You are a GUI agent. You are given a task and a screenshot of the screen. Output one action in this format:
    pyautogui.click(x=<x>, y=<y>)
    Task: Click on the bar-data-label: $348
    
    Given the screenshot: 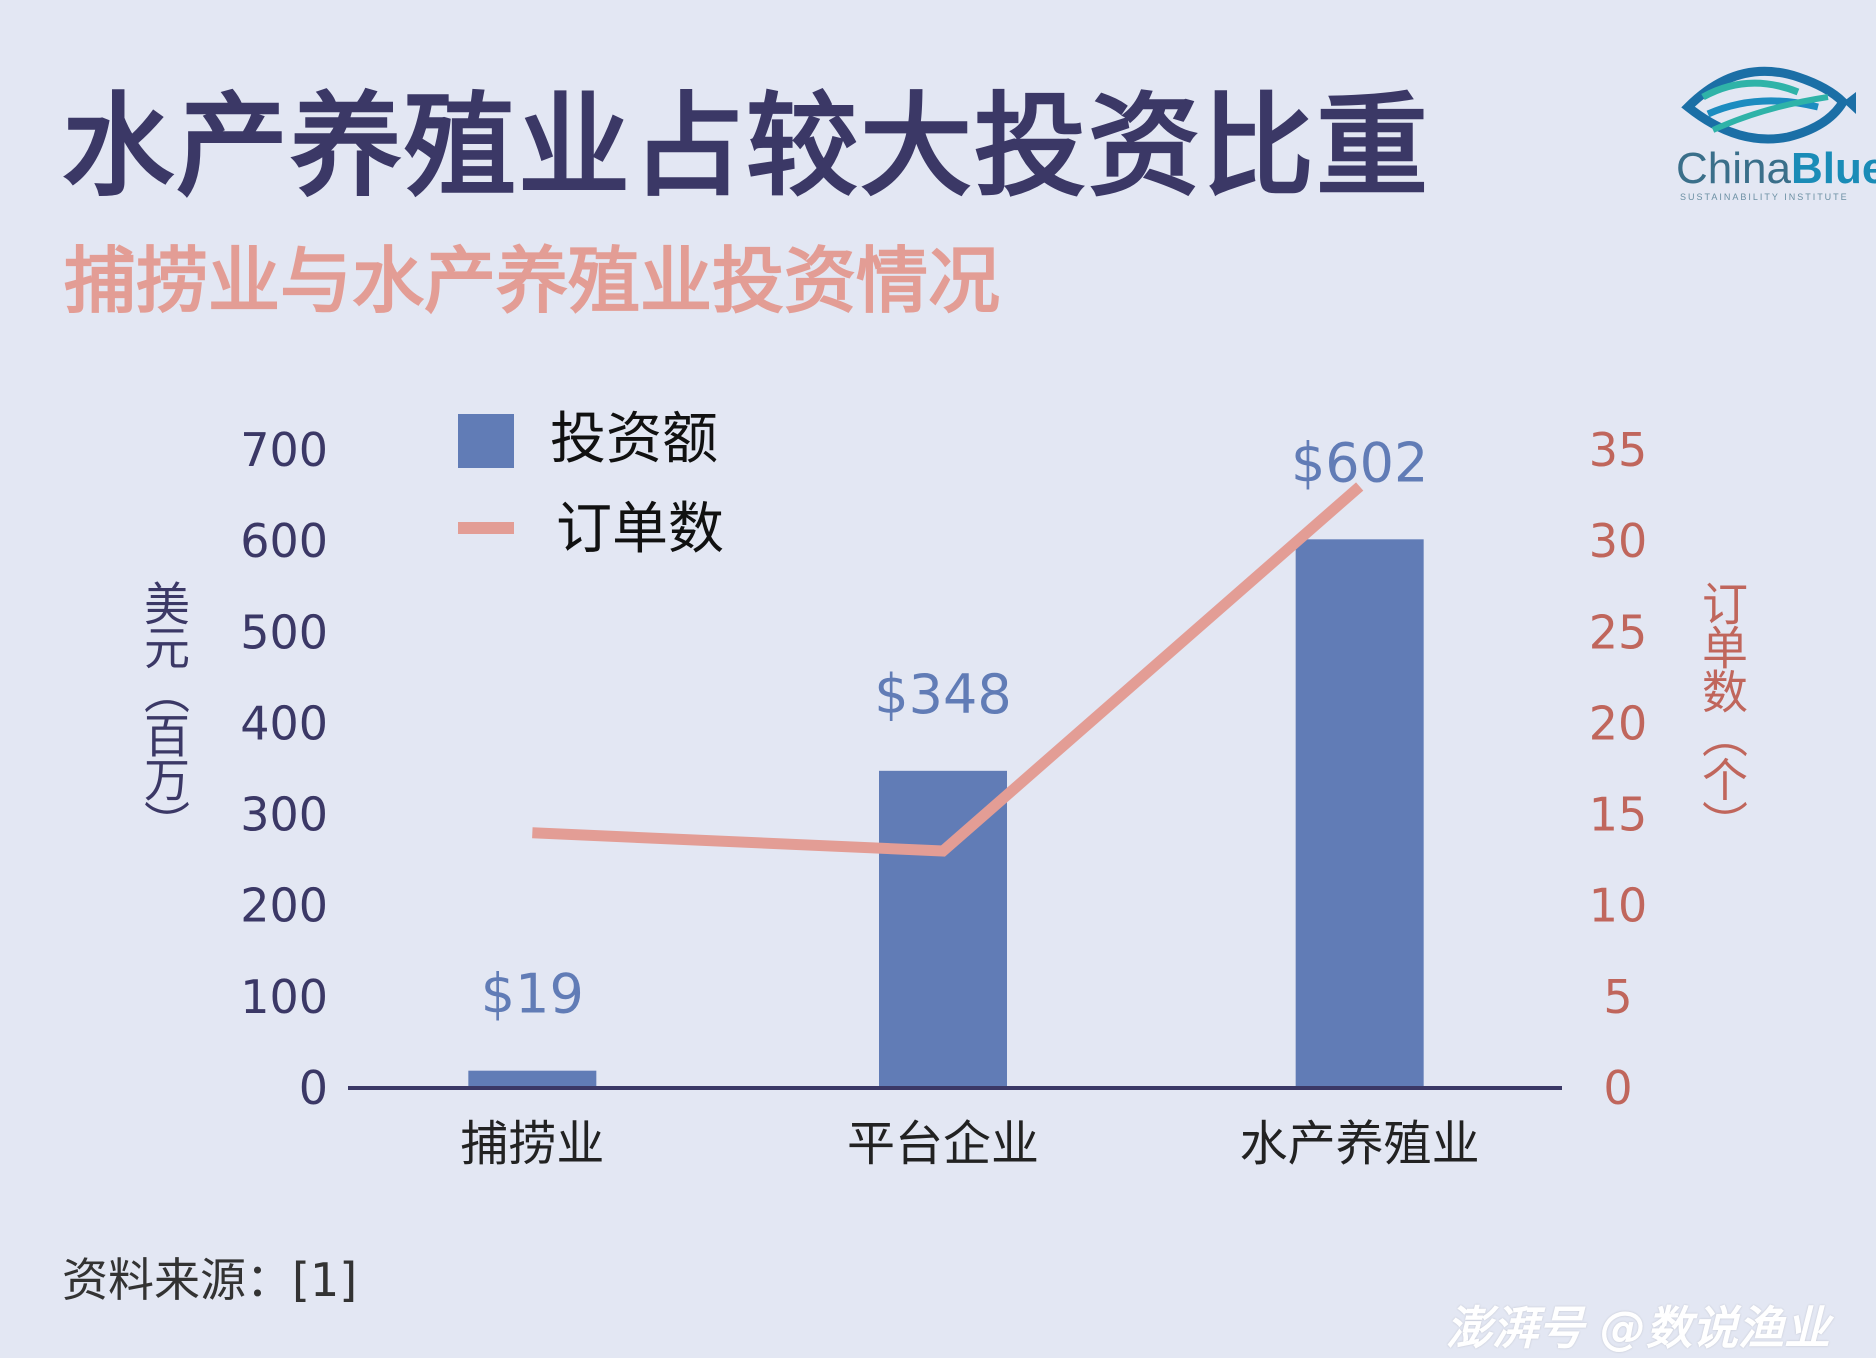 What is the action you would take?
    pyautogui.click(x=942, y=694)
    